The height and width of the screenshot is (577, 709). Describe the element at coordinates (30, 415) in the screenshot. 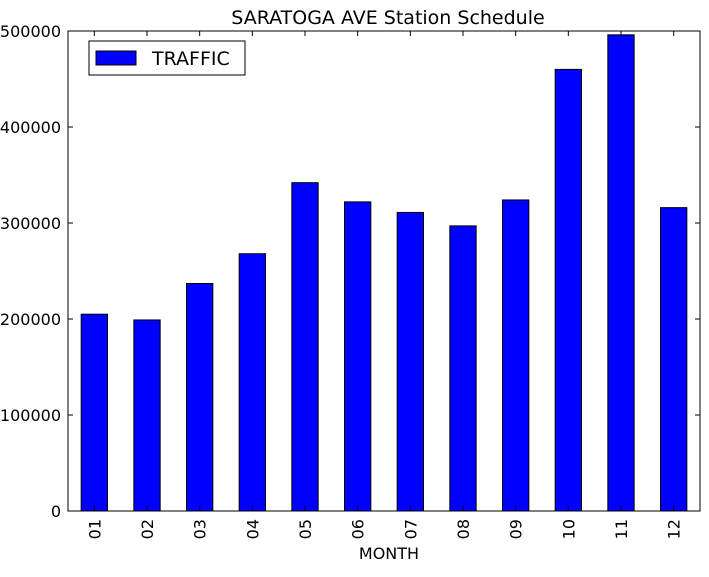

I see `y-tick-label: 100000` at that location.